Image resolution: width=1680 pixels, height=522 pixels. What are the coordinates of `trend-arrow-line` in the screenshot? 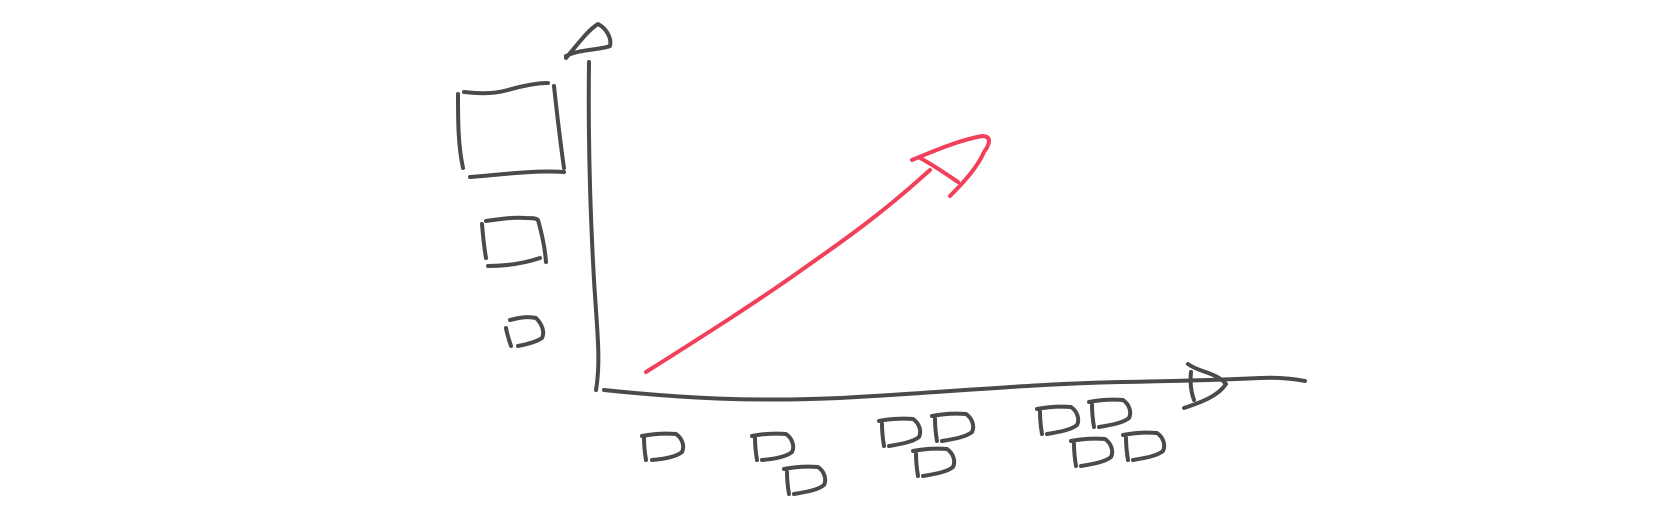 It's located at (788, 271).